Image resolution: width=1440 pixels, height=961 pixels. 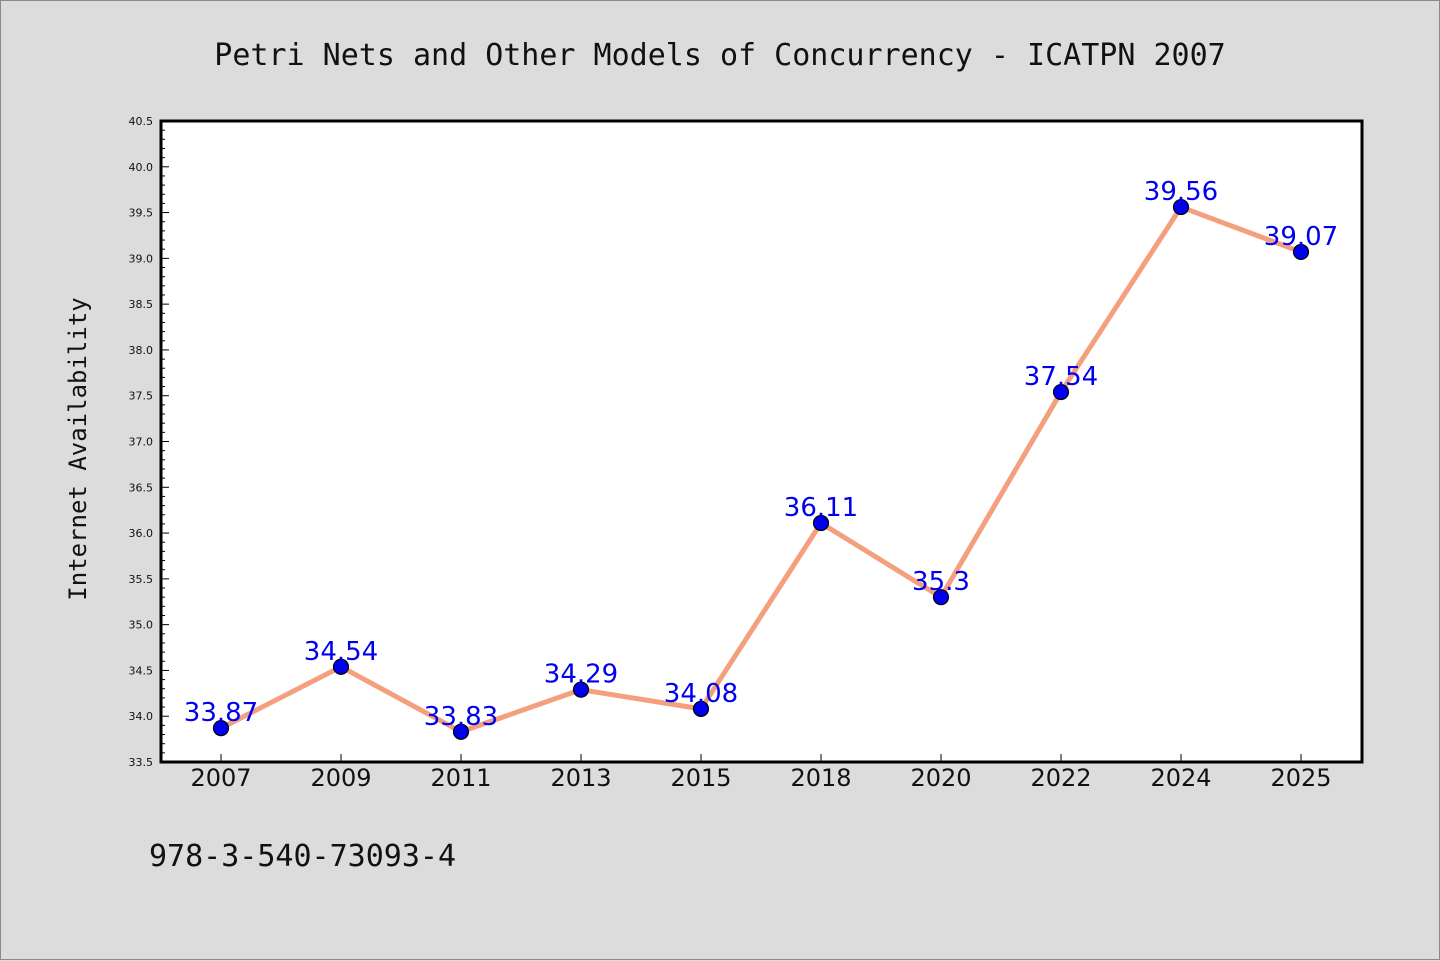 I want to click on x-axis-ticks: 2007 2009 2011 2013 2015 2018 2020 2022 2024 2025, so click(x=761, y=773).